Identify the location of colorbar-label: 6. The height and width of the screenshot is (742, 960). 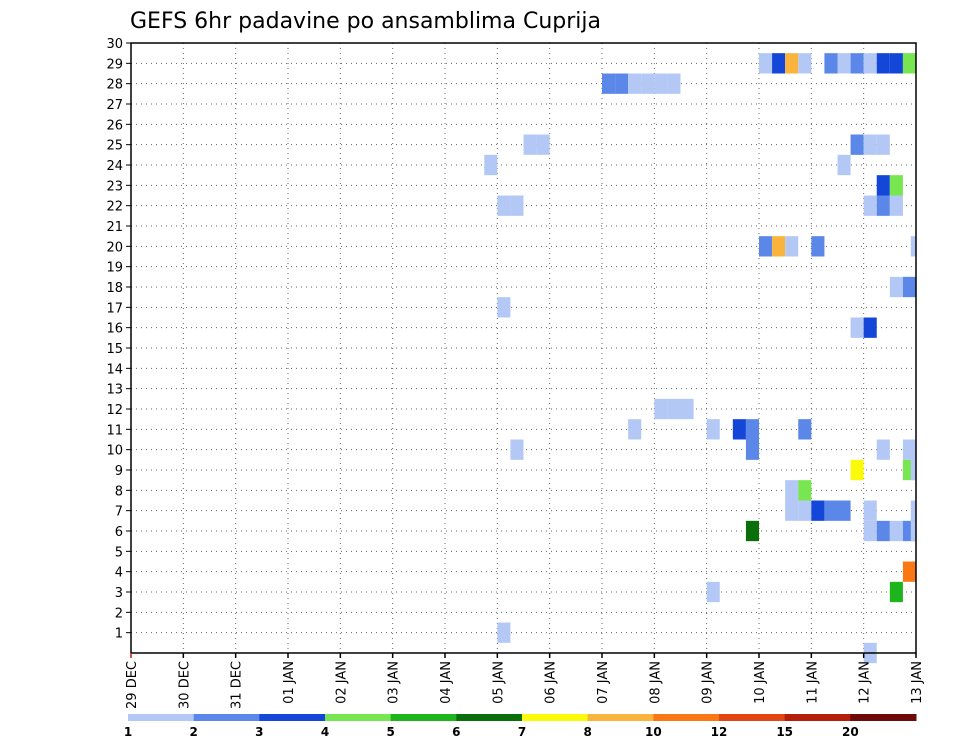
(456, 732).